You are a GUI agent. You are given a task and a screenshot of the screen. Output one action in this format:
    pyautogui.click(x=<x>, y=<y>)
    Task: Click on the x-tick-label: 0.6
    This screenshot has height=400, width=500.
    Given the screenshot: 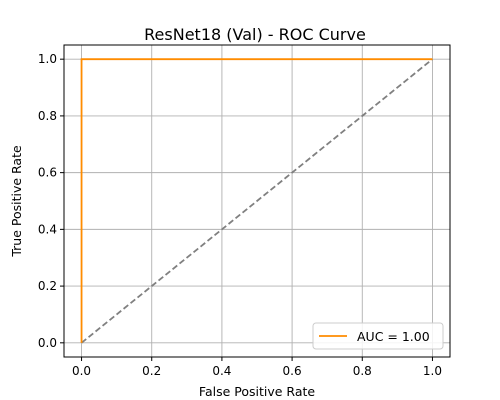 What is the action you would take?
    pyautogui.click(x=292, y=371)
    